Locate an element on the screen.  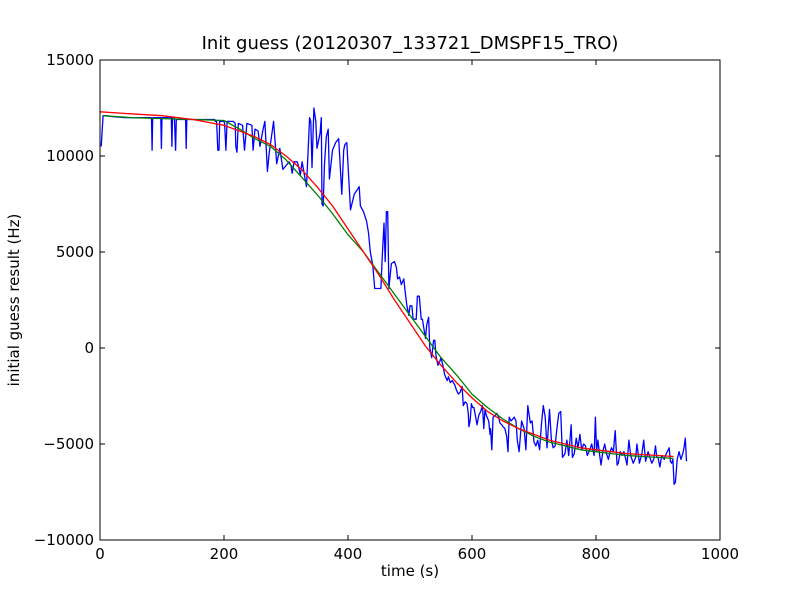
y-tick-label: −10000 is located at coordinates (64, 540).